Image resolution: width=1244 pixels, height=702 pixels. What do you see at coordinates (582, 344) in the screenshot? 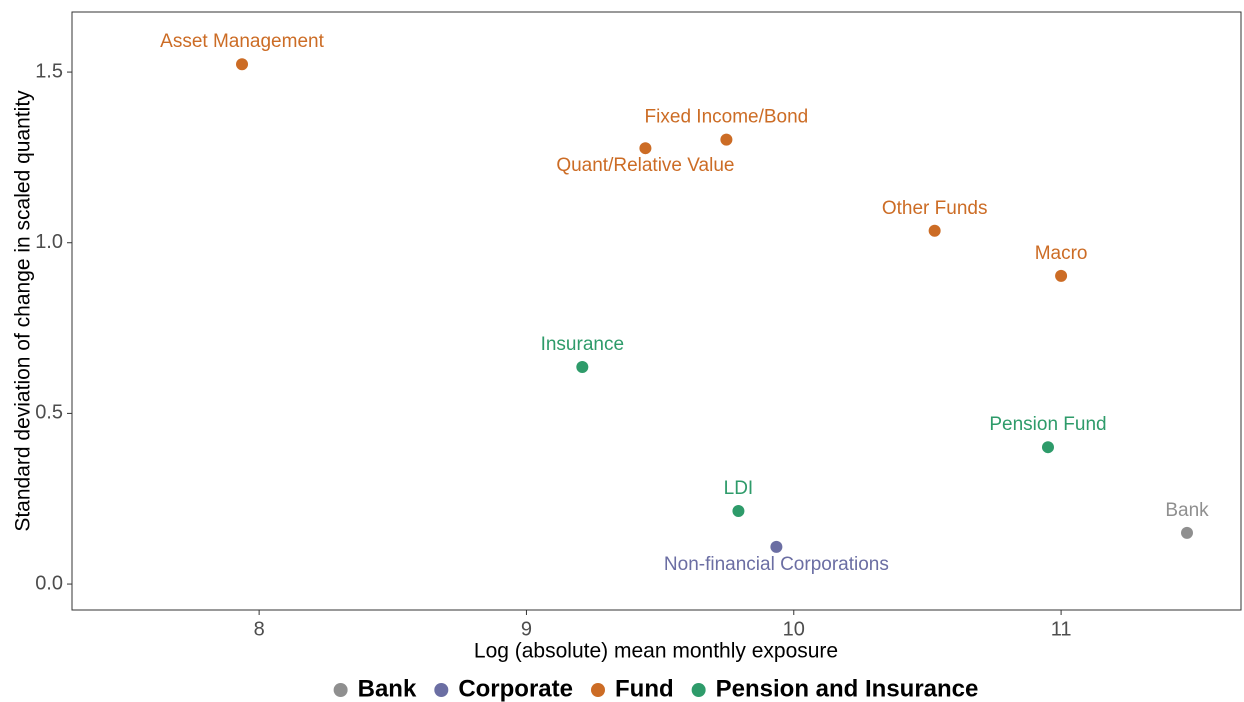
I see `point-label: Insurance` at bounding box center [582, 344].